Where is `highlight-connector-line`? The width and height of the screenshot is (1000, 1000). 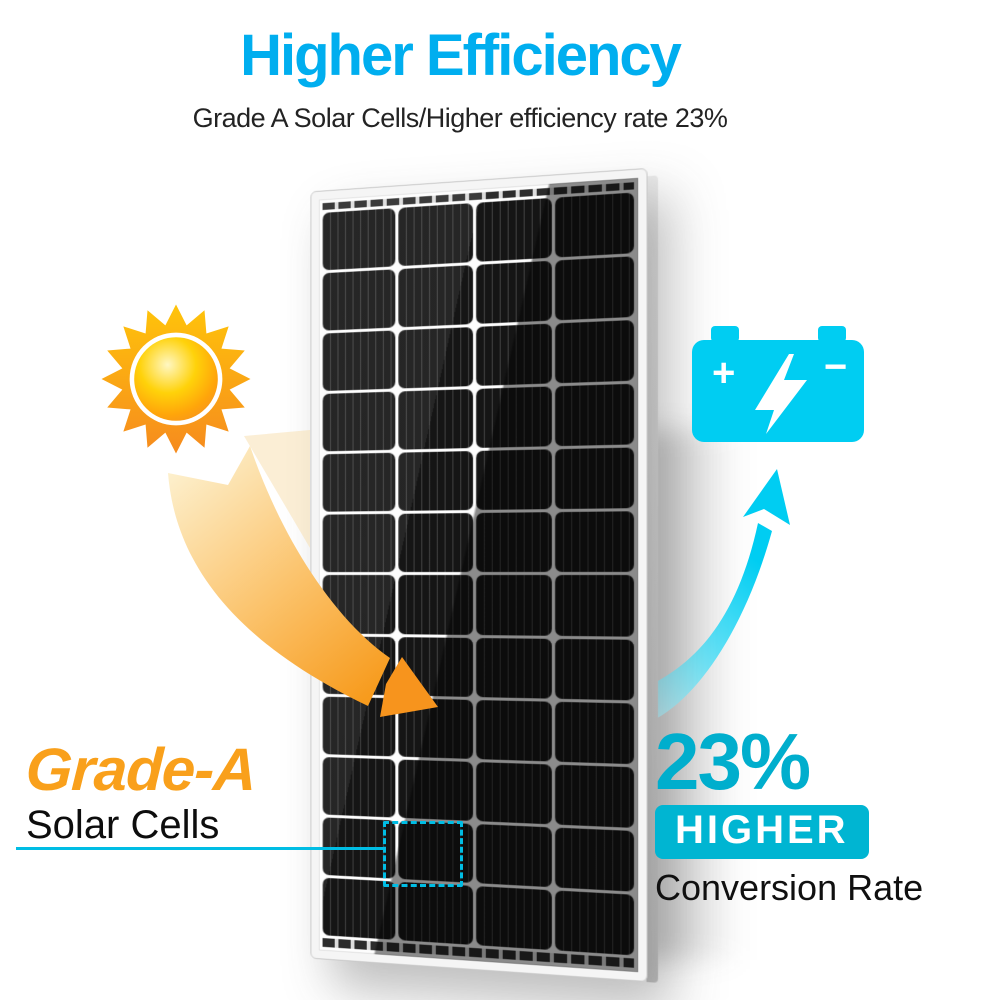
highlight-connector-line is located at coordinates (200, 848).